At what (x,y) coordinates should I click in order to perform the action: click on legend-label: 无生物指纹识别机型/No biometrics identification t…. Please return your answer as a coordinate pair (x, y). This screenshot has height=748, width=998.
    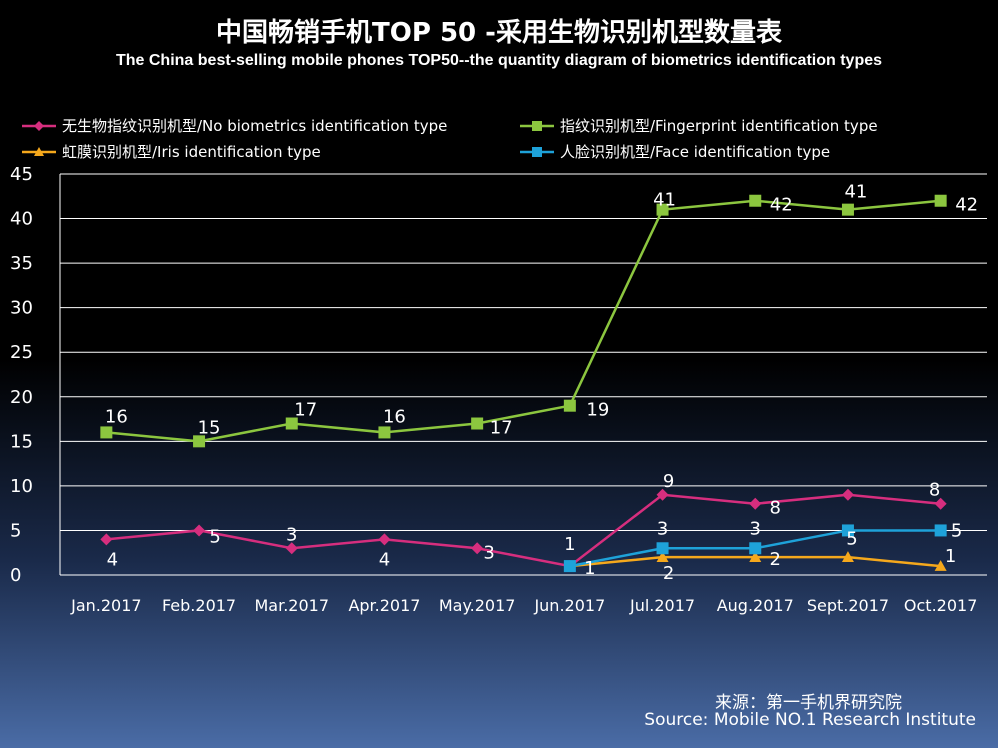
    Looking at the image, I should click on (254, 126).